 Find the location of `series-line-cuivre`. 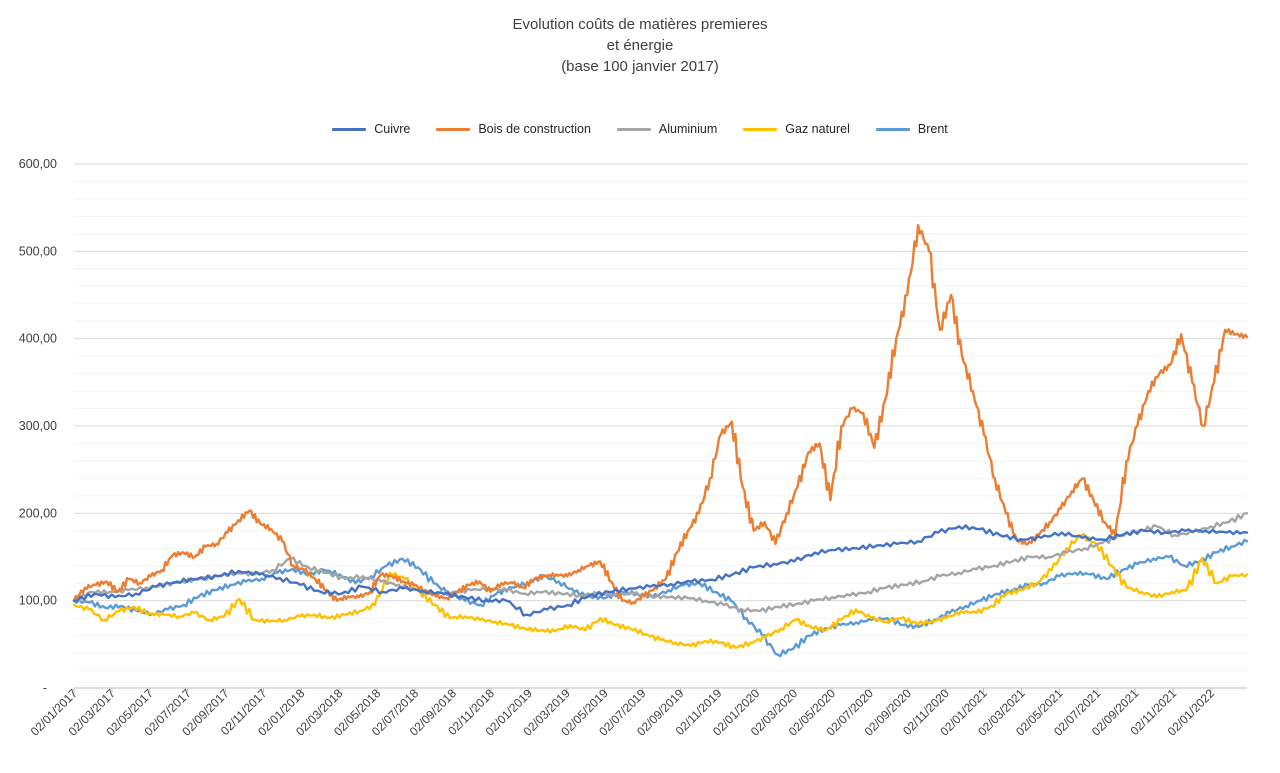

series-line-cuivre is located at coordinates (660, 570).